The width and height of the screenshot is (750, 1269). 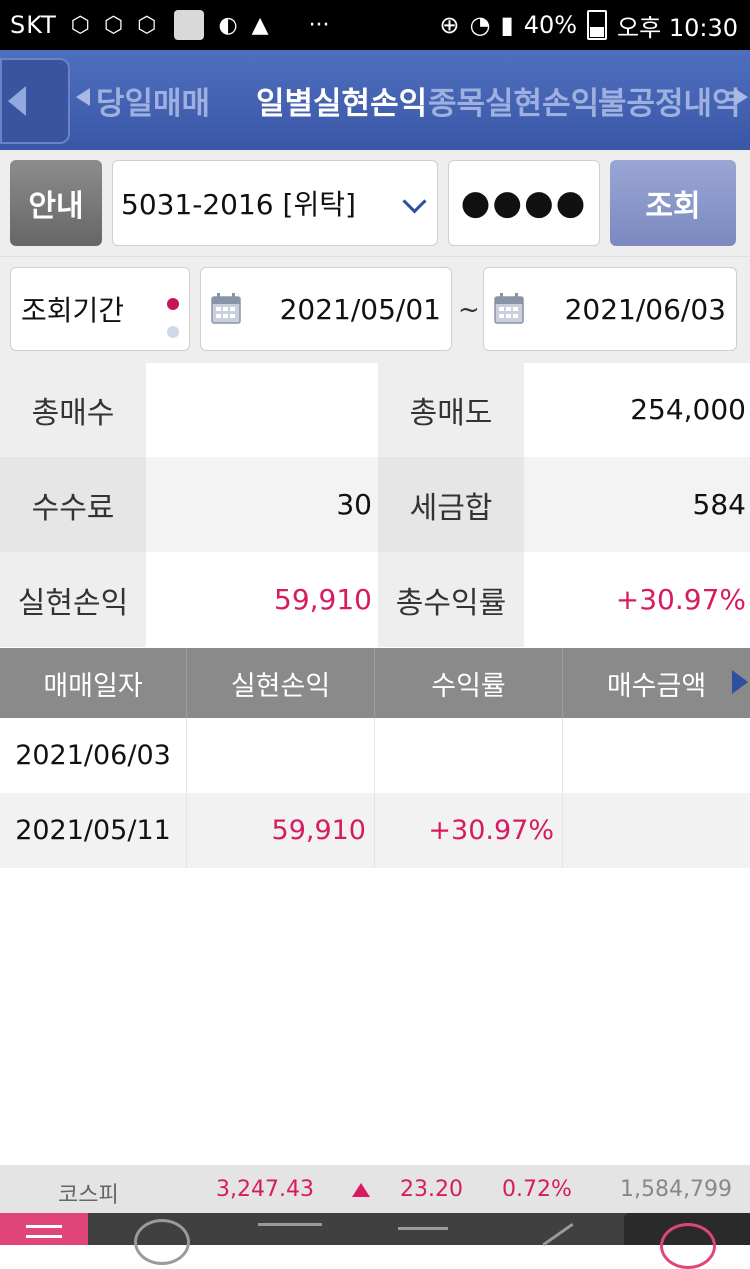 What do you see at coordinates (354, 504) in the screenshot?
I see `fee-value: 30` at bounding box center [354, 504].